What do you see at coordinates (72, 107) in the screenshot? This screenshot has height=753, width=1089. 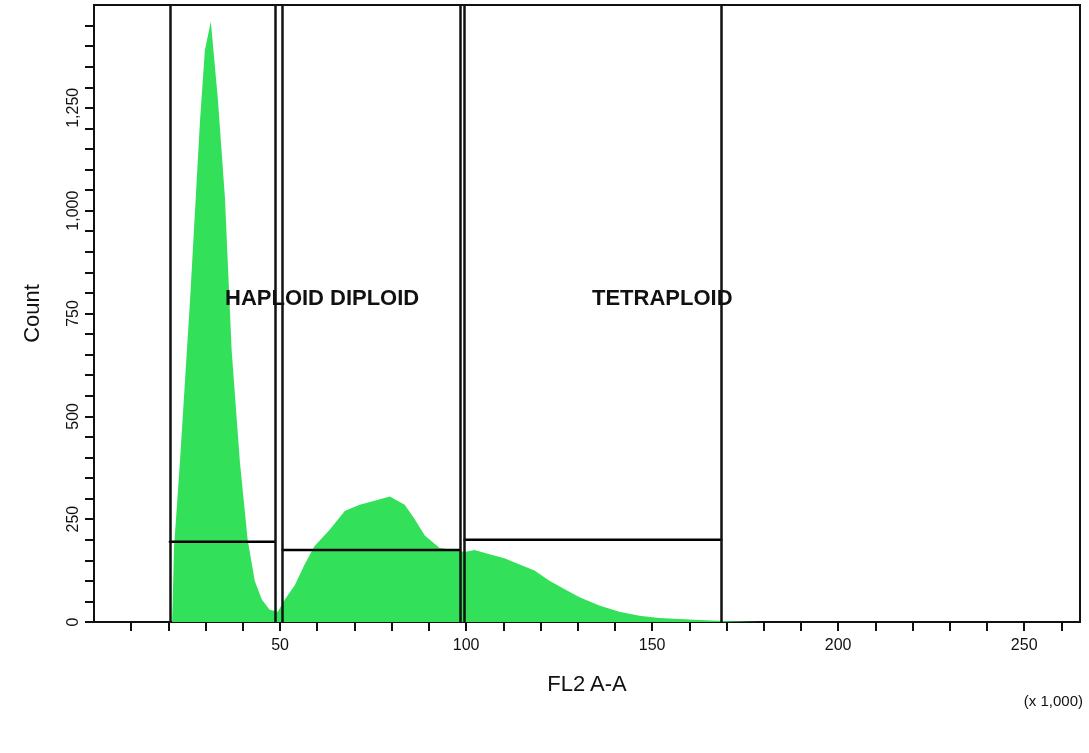 I see `y-tick-label: 1,250` at bounding box center [72, 107].